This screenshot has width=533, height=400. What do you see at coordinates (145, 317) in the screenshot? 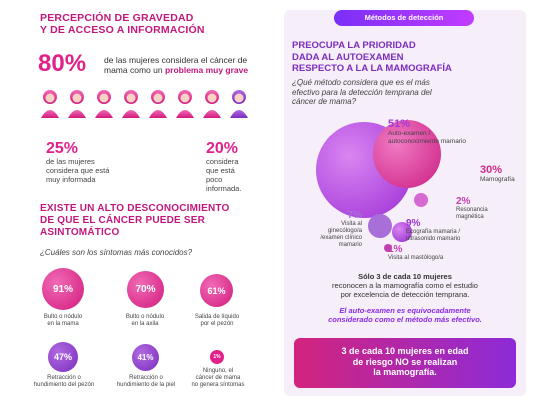
I see `symptom-label-2-line1: Bulto o nódulo` at bounding box center [145, 317].